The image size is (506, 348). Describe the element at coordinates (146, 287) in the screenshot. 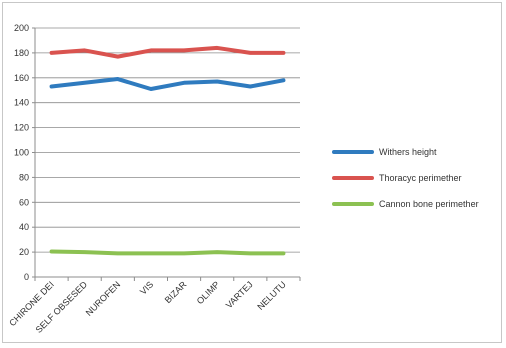

I see `x-tick-label: VIS` at that location.